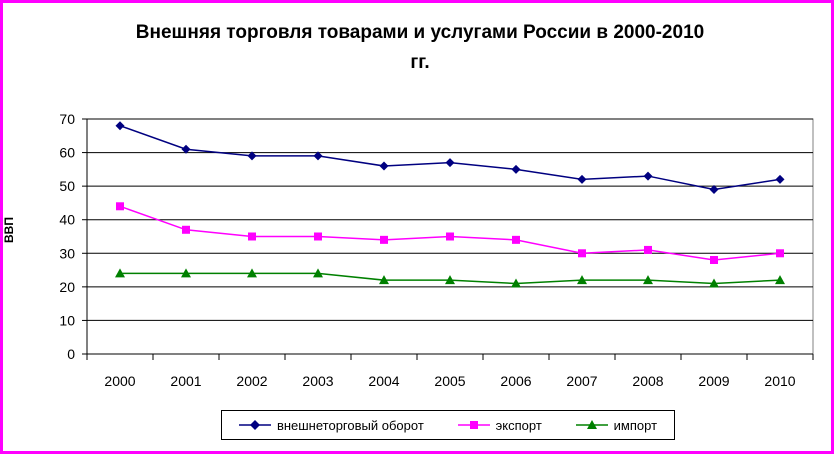  I want to click on legend-key-import, so click(591, 424).